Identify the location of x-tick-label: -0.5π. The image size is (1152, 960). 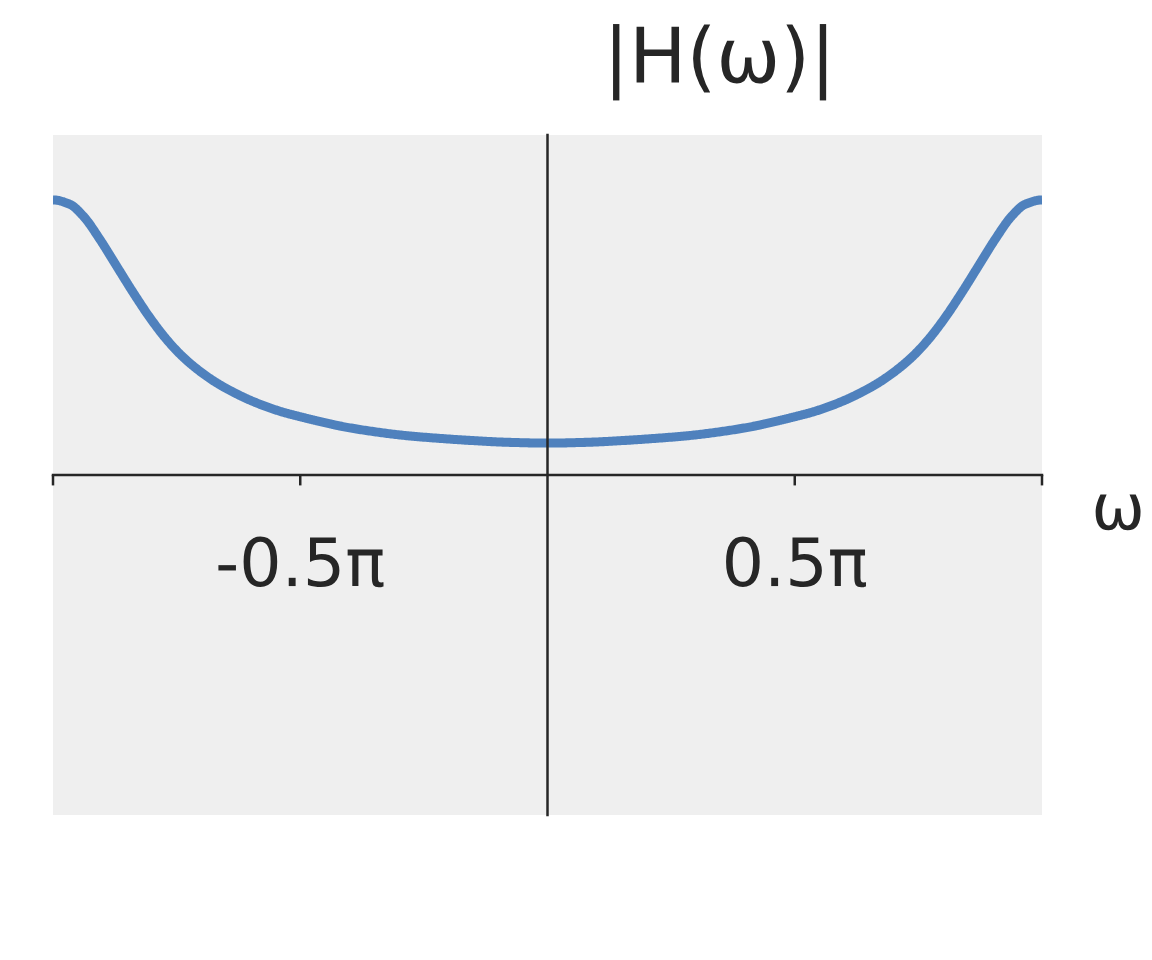
(301, 562).